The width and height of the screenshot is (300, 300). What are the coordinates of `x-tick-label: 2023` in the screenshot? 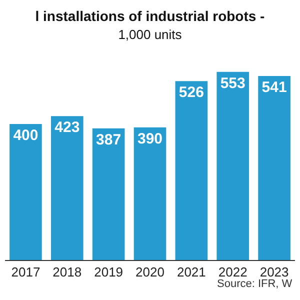 It's located at (274, 272).